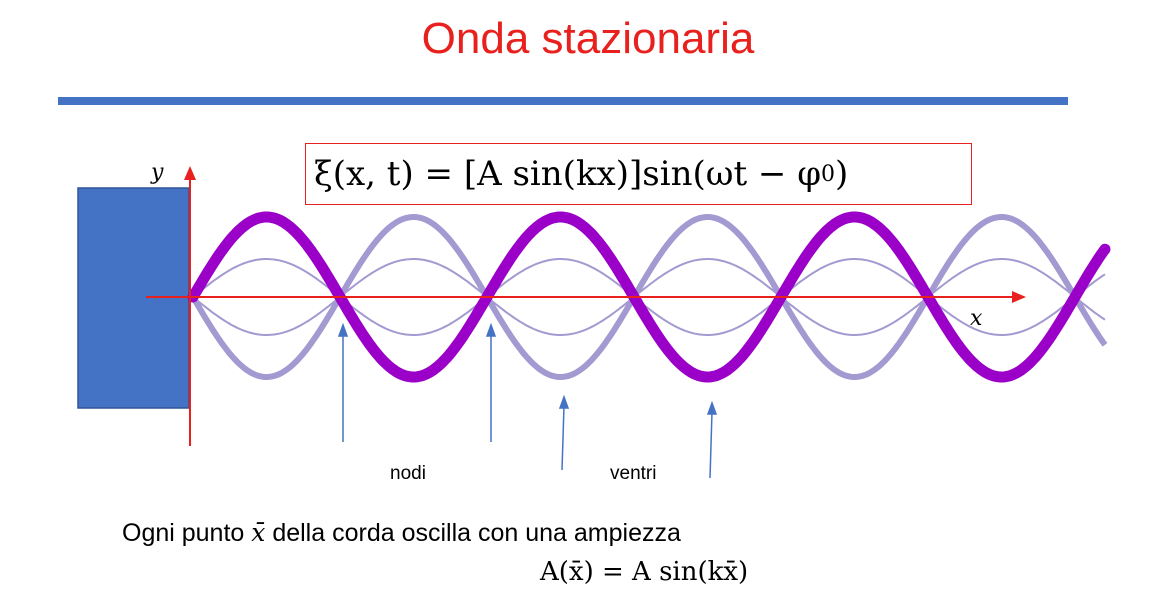 This screenshot has height=612, width=1176. I want to click on wave-thin-lower, so click(649, 297).